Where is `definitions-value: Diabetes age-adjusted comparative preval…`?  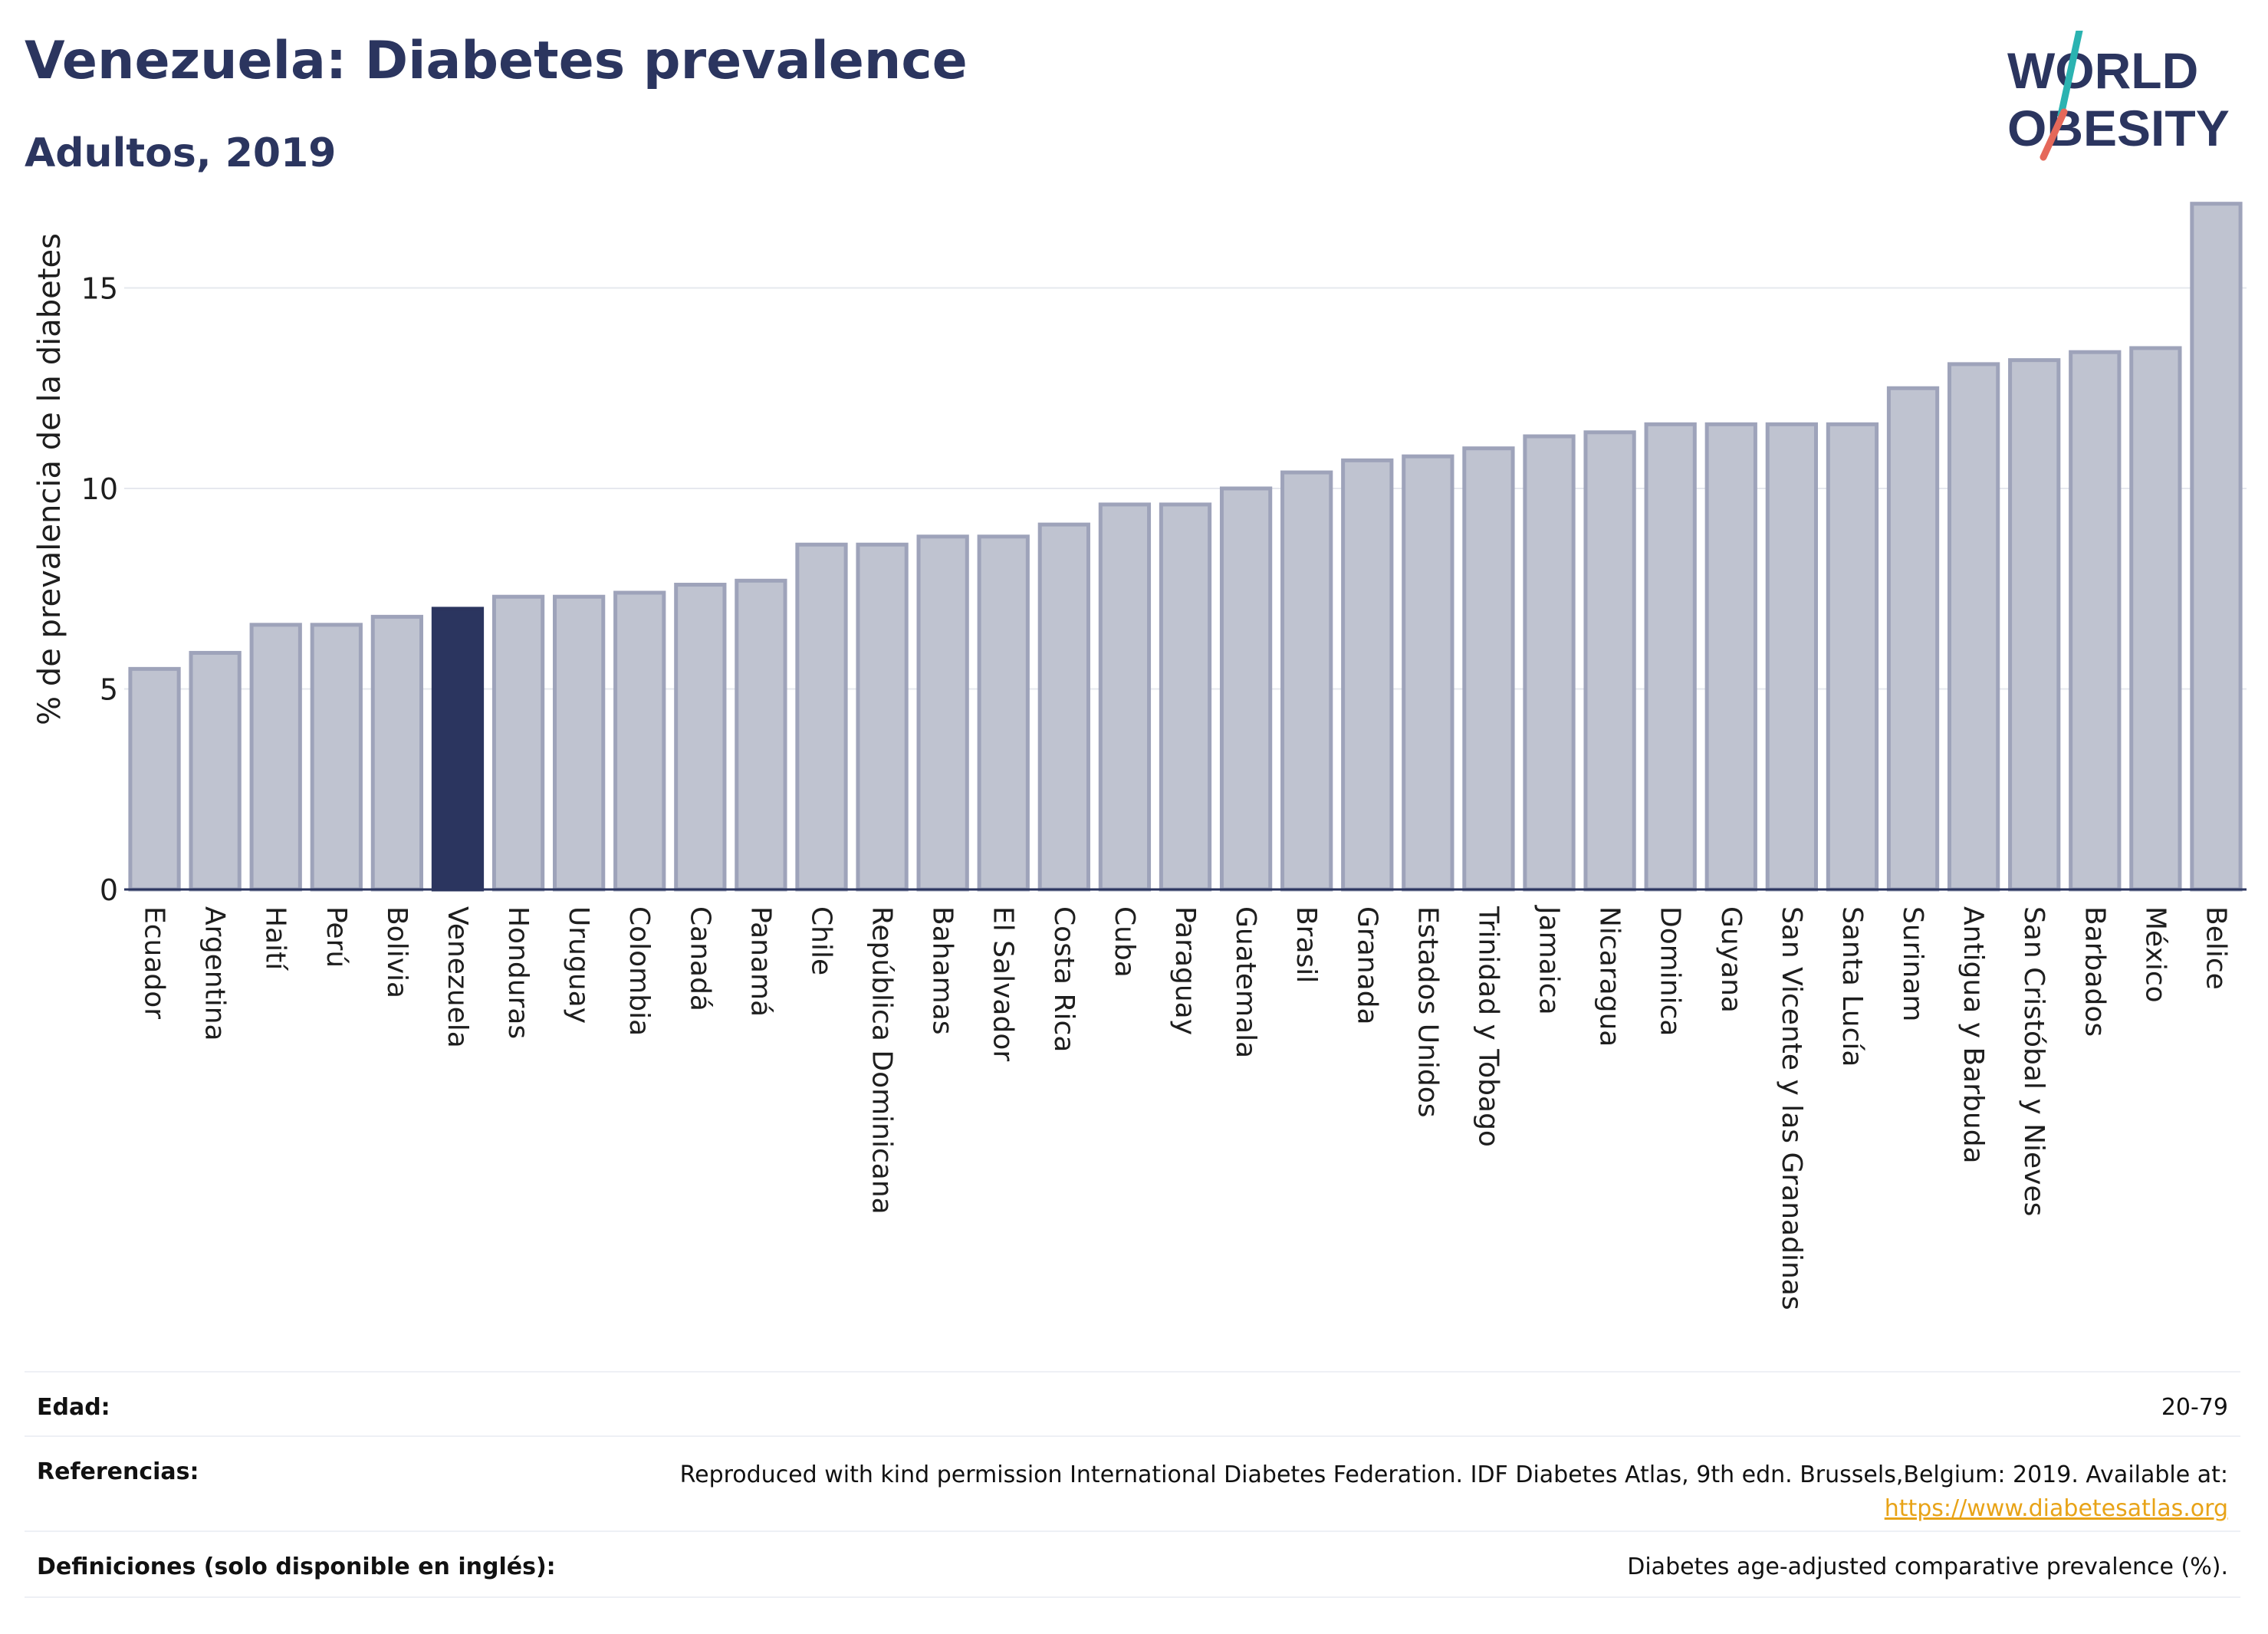 definitions-value: Diabetes age-adjusted comparative preval… is located at coordinates (1927, 1567).